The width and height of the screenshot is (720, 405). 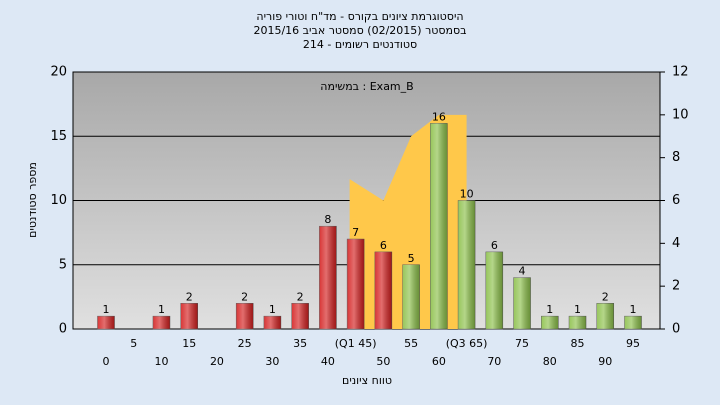 What do you see at coordinates (522, 343) in the screenshot?
I see `x-tick-label: 75` at bounding box center [522, 343].